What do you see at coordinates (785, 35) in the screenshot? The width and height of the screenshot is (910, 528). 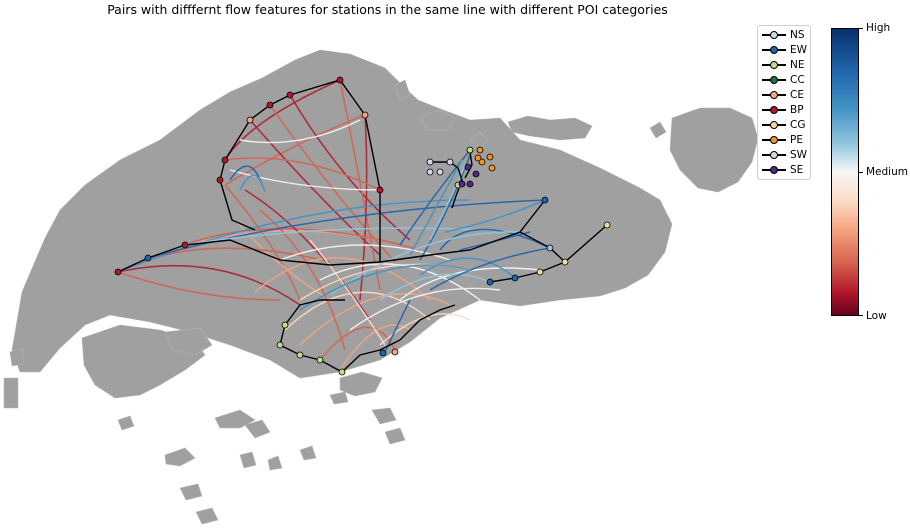 I see `legend-item: NS` at bounding box center [785, 35].